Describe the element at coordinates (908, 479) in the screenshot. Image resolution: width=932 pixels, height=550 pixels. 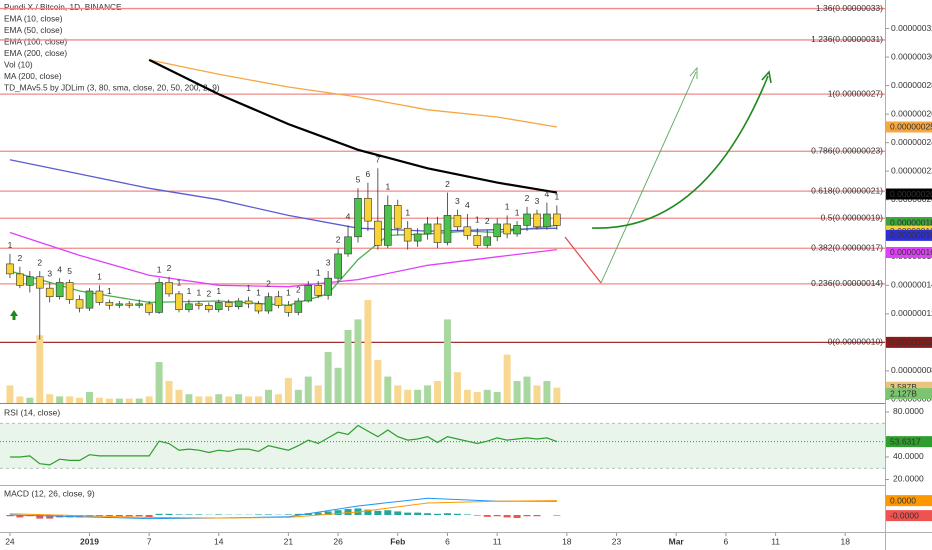
I see `rsi-tick-label: 20.0000` at that location.